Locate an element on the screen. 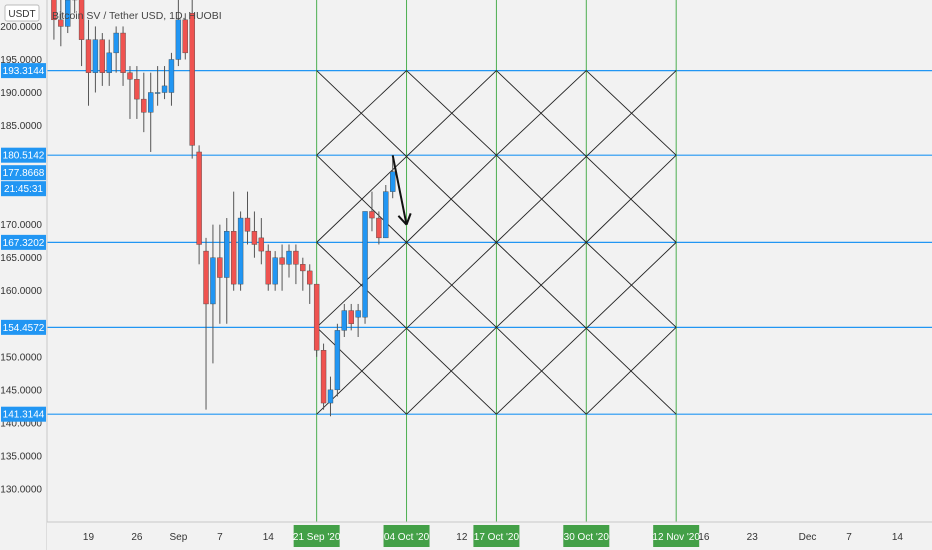  y-tick-label-11: 185.0000 is located at coordinates (21, 126).